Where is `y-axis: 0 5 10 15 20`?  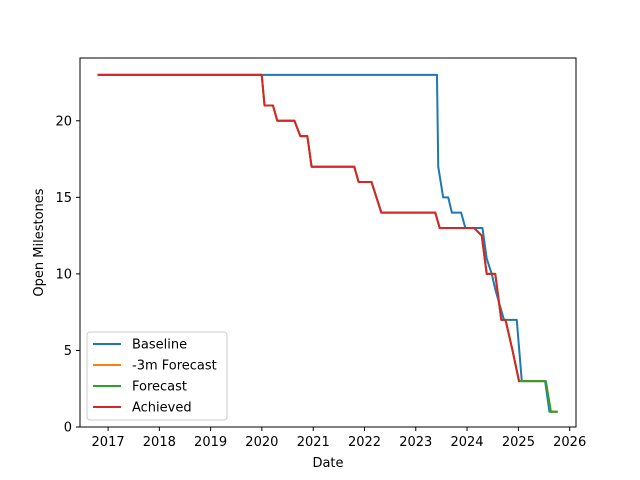 y-axis: 0 5 10 15 20 is located at coordinates (67, 275).